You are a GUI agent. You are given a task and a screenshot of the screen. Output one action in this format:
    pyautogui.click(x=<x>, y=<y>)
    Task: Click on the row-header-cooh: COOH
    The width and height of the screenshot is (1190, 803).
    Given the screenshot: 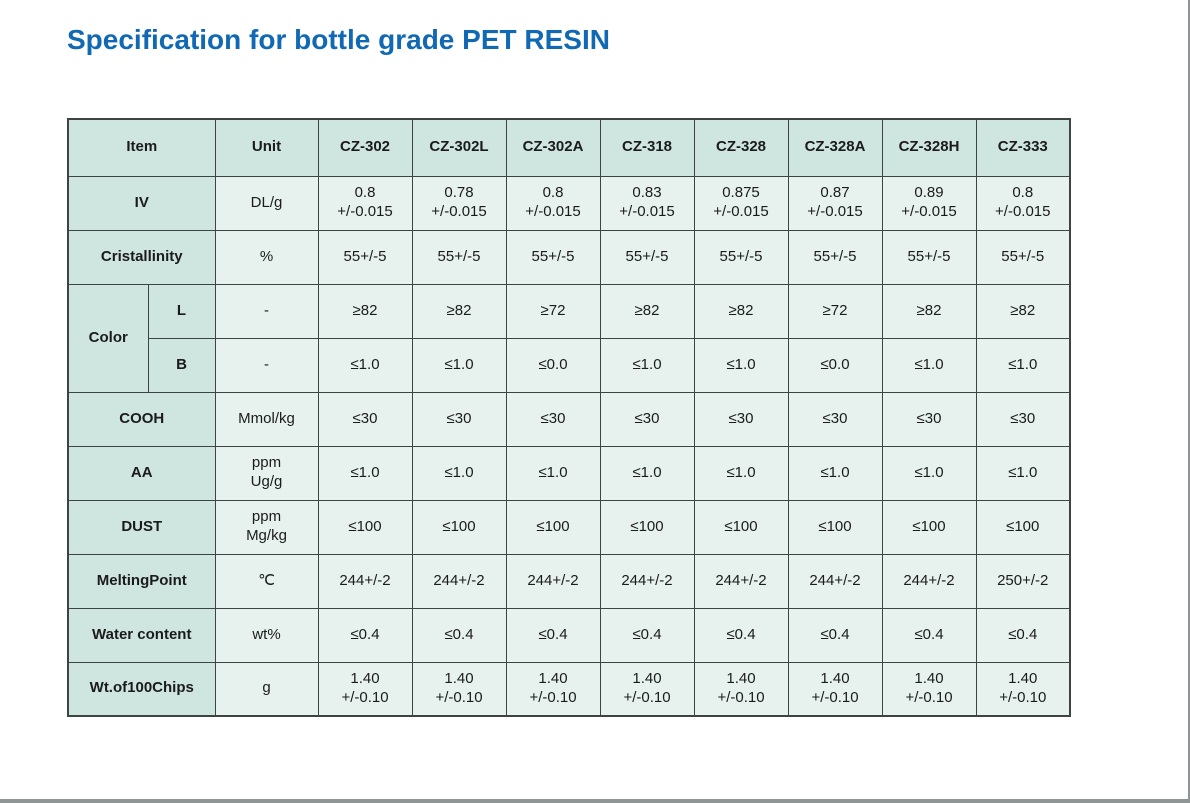 What is the action you would take?
    pyautogui.click(x=141, y=419)
    